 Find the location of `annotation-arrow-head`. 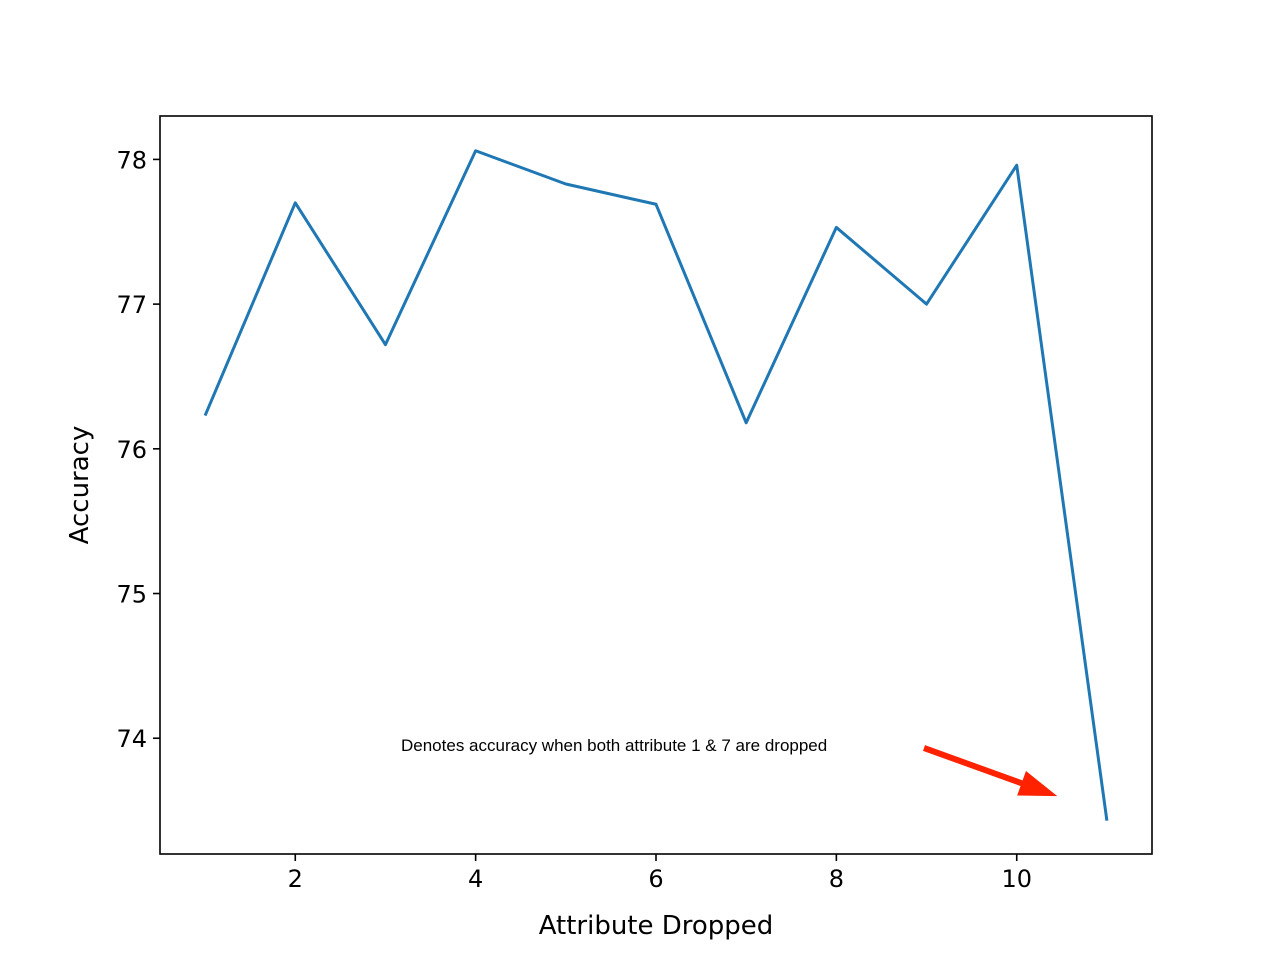

annotation-arrow-head is located at coordinates (1037, 783).